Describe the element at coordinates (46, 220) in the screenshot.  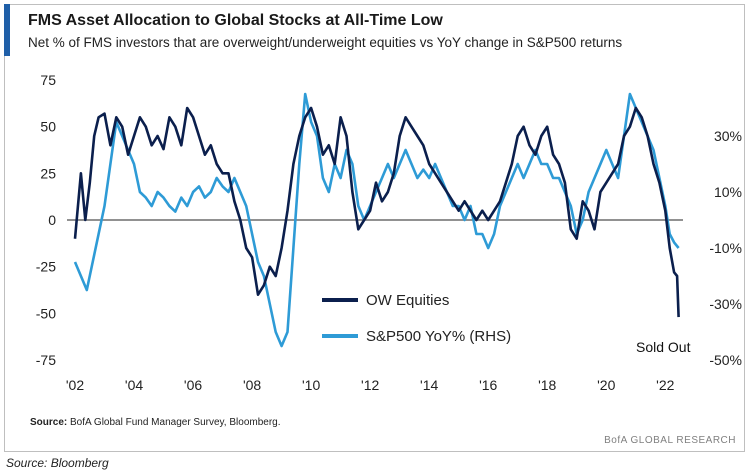
I see `left-axis: 75 50 25 0 -25 -50 -75` at that location.